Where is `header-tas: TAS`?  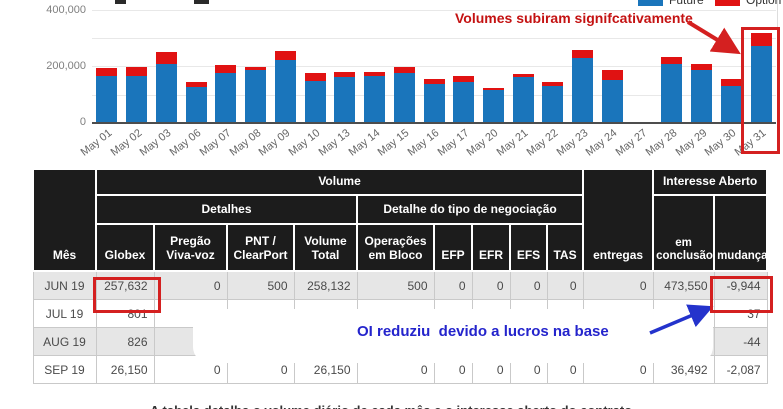
header-tas: TAS is located at coordinates (565, 247).